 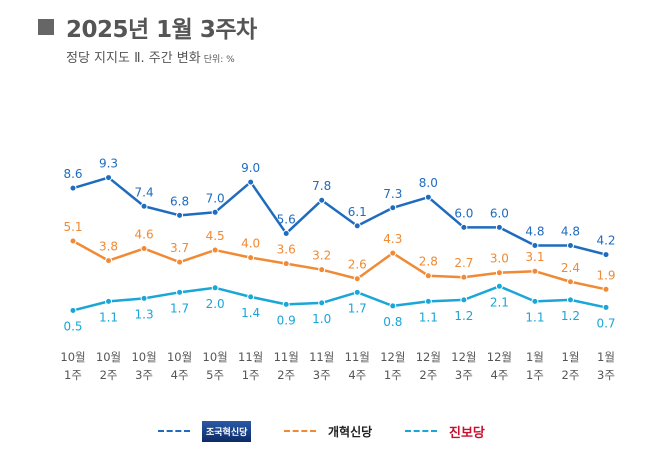 What do you see at coordinates (428, 375) in the screenshot?
I see `x-tick-label: 2주` at bounding box center [428, 375].